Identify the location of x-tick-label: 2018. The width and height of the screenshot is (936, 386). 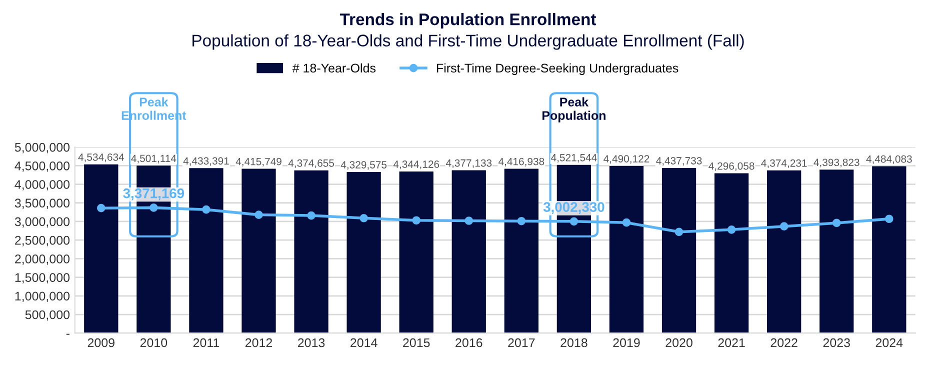
(574, 343).